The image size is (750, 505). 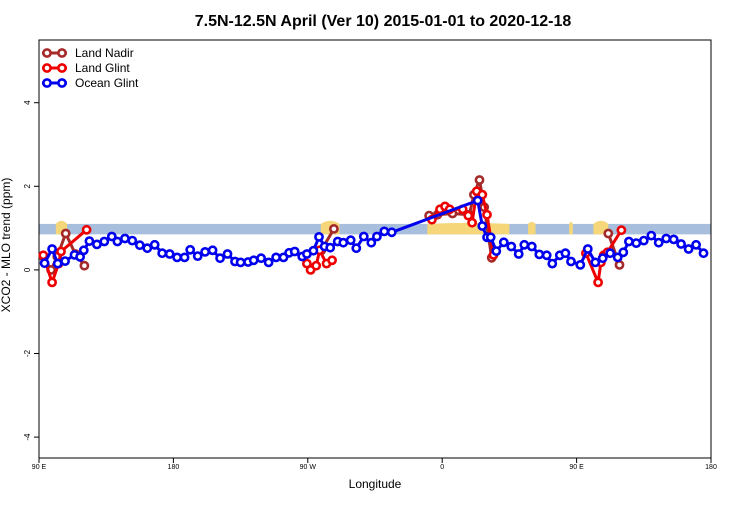 I want to click on x-tick-label: 0, so click(x=442, y=467).